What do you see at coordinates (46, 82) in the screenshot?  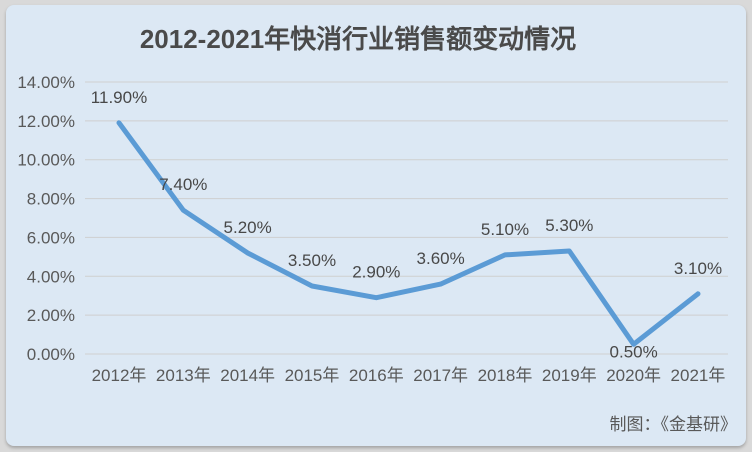 I see `y-axis-tick-label: 14.00%` at bounding box center [46, 82].